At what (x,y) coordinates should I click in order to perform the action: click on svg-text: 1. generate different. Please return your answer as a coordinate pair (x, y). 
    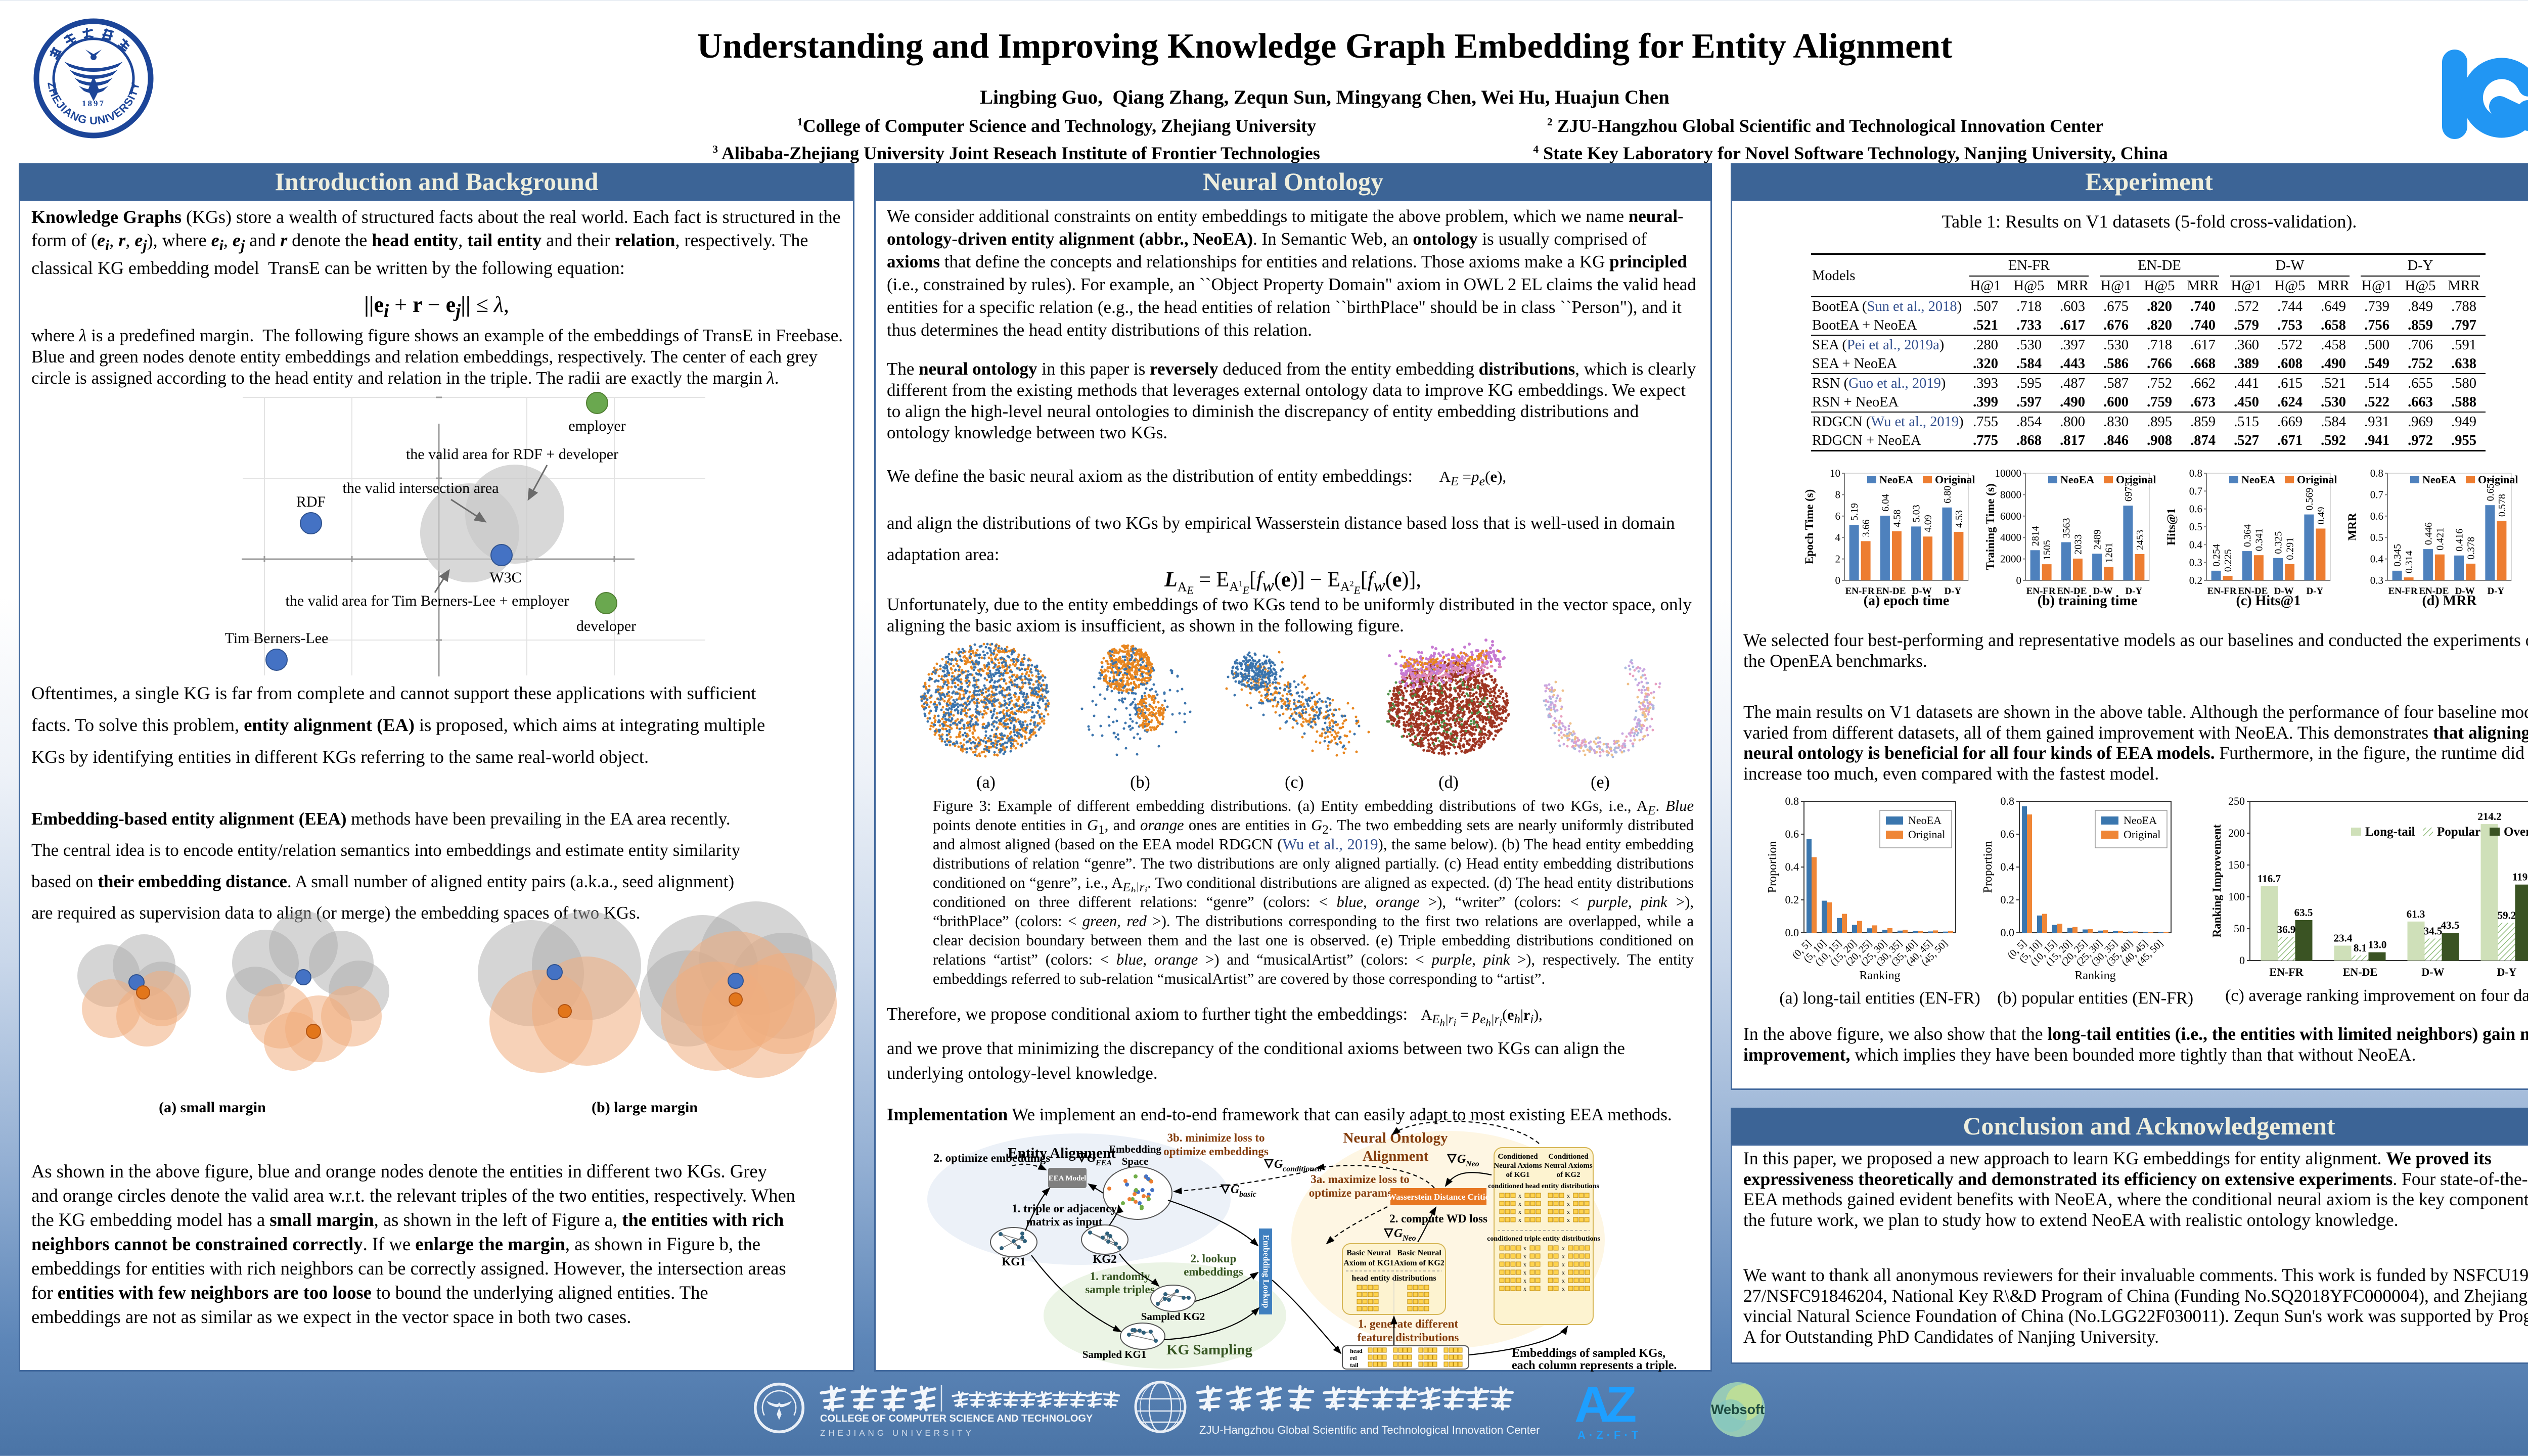
    Looking at the image, I should click on (1409, 1323).